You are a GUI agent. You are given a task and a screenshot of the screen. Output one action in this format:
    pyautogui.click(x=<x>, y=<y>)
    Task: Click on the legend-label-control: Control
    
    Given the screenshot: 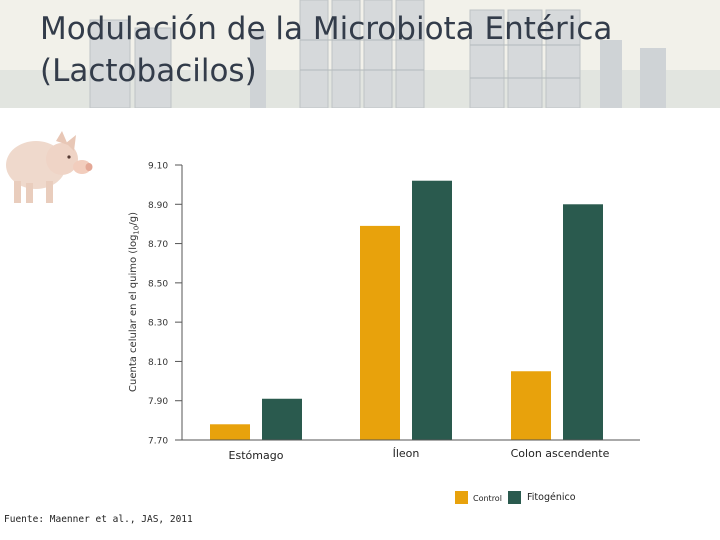 What is the action you would take?
    pyautogui.click(x=487, y=498)
    